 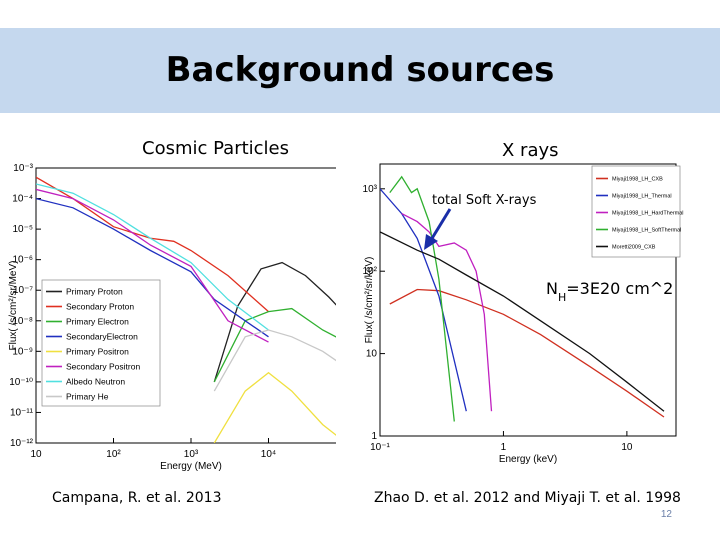 What do you see at coordinates (609, 291) in the screenshot?
I see `annotation-column-density: NH=3E20 cm^2` at bounding box center [609, 291].